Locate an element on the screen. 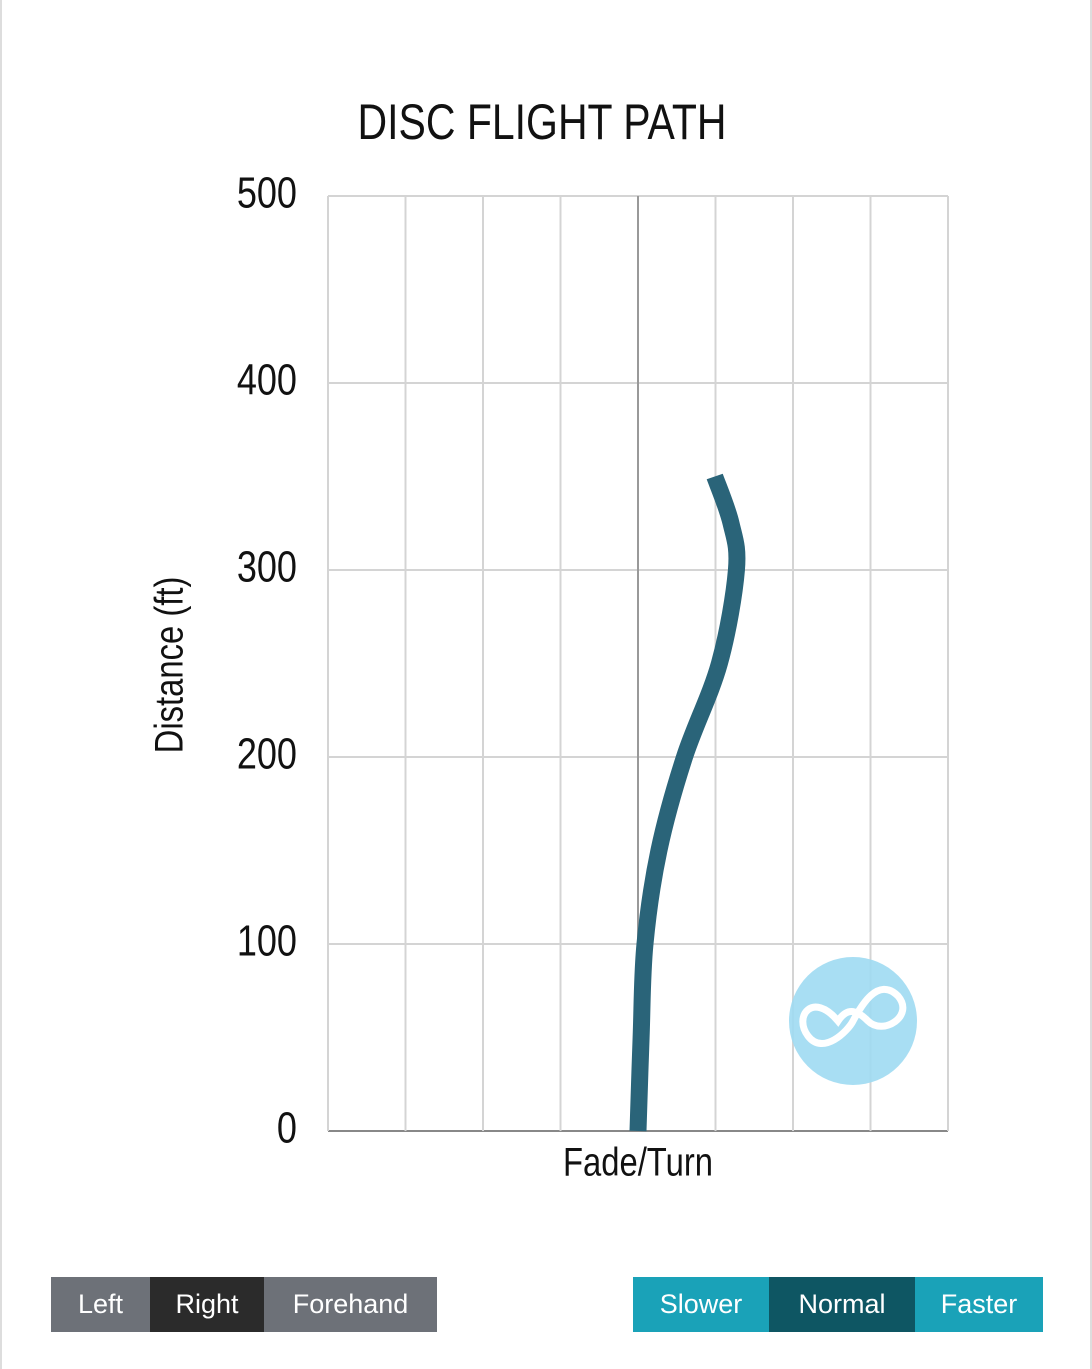  y-tick-label: 500 is located at coordinates (267, 192).